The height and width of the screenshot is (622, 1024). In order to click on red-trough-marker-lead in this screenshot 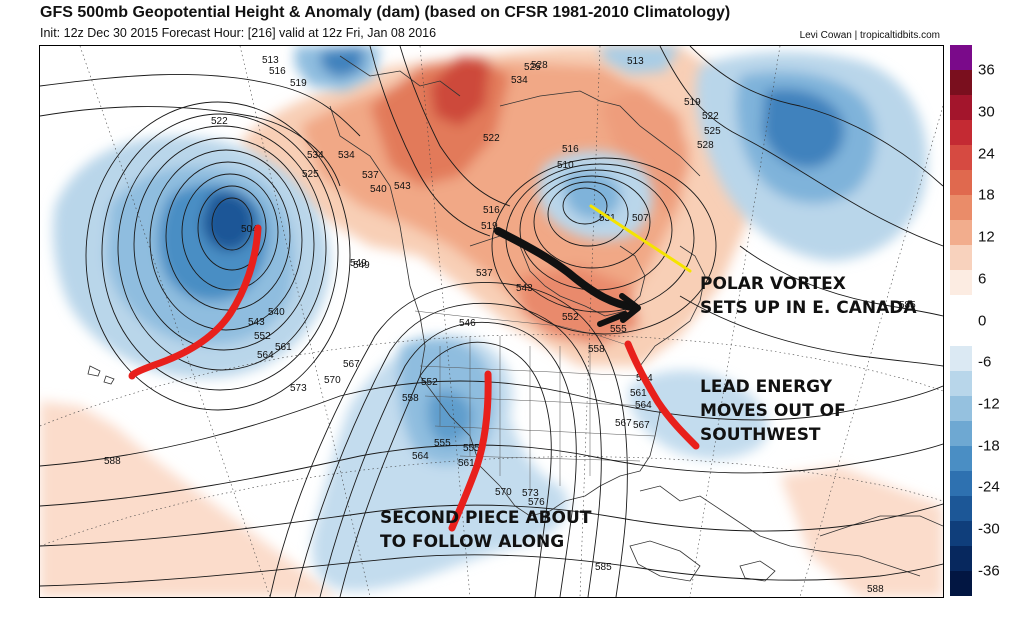, I will do `click(662, 395)`.